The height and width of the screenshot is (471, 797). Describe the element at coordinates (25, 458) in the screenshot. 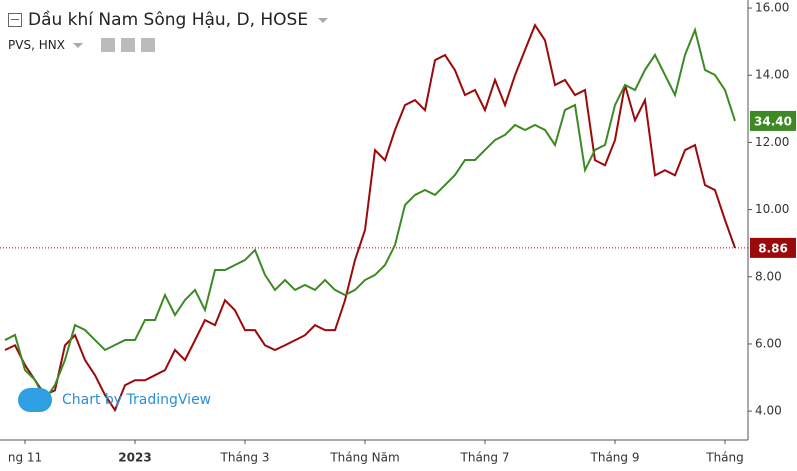

I see `x-tick-label: ng 11` at that location.